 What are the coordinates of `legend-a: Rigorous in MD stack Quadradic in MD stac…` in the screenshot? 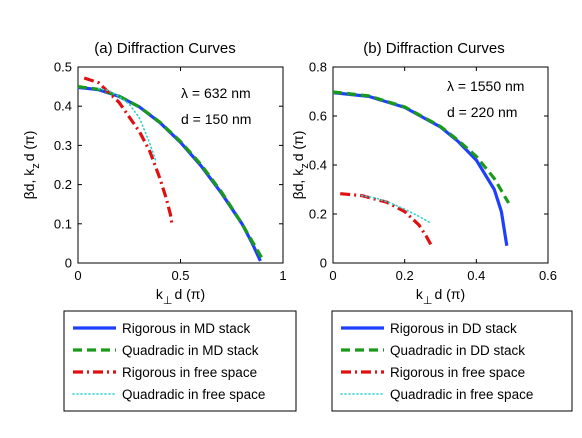 It's located at (180, 361).